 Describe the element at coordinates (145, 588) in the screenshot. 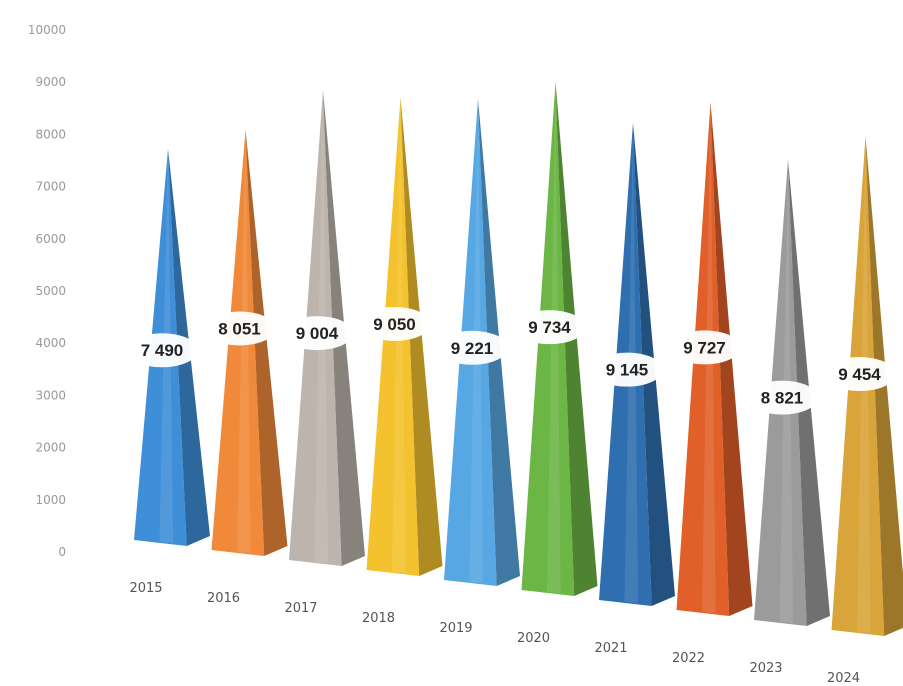

I see `x-category-label: 2015` at that location.